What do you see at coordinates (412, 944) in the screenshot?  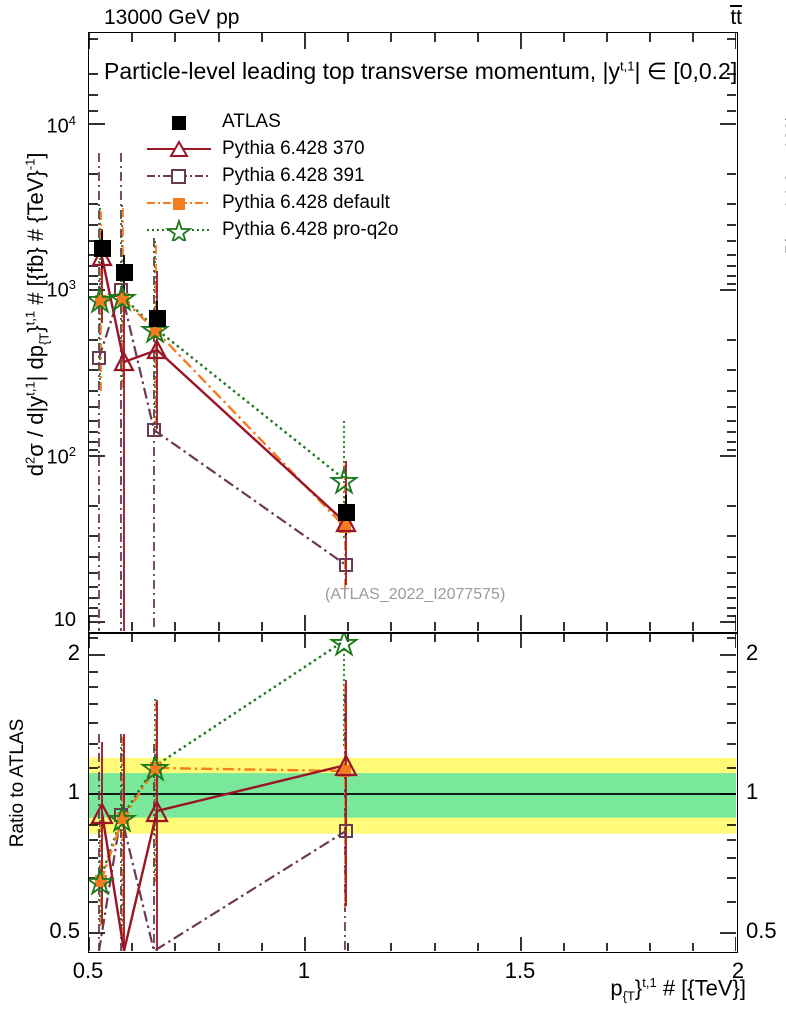 I see `ratio-x-ticks-bottom` at bounding box center [412, 944].